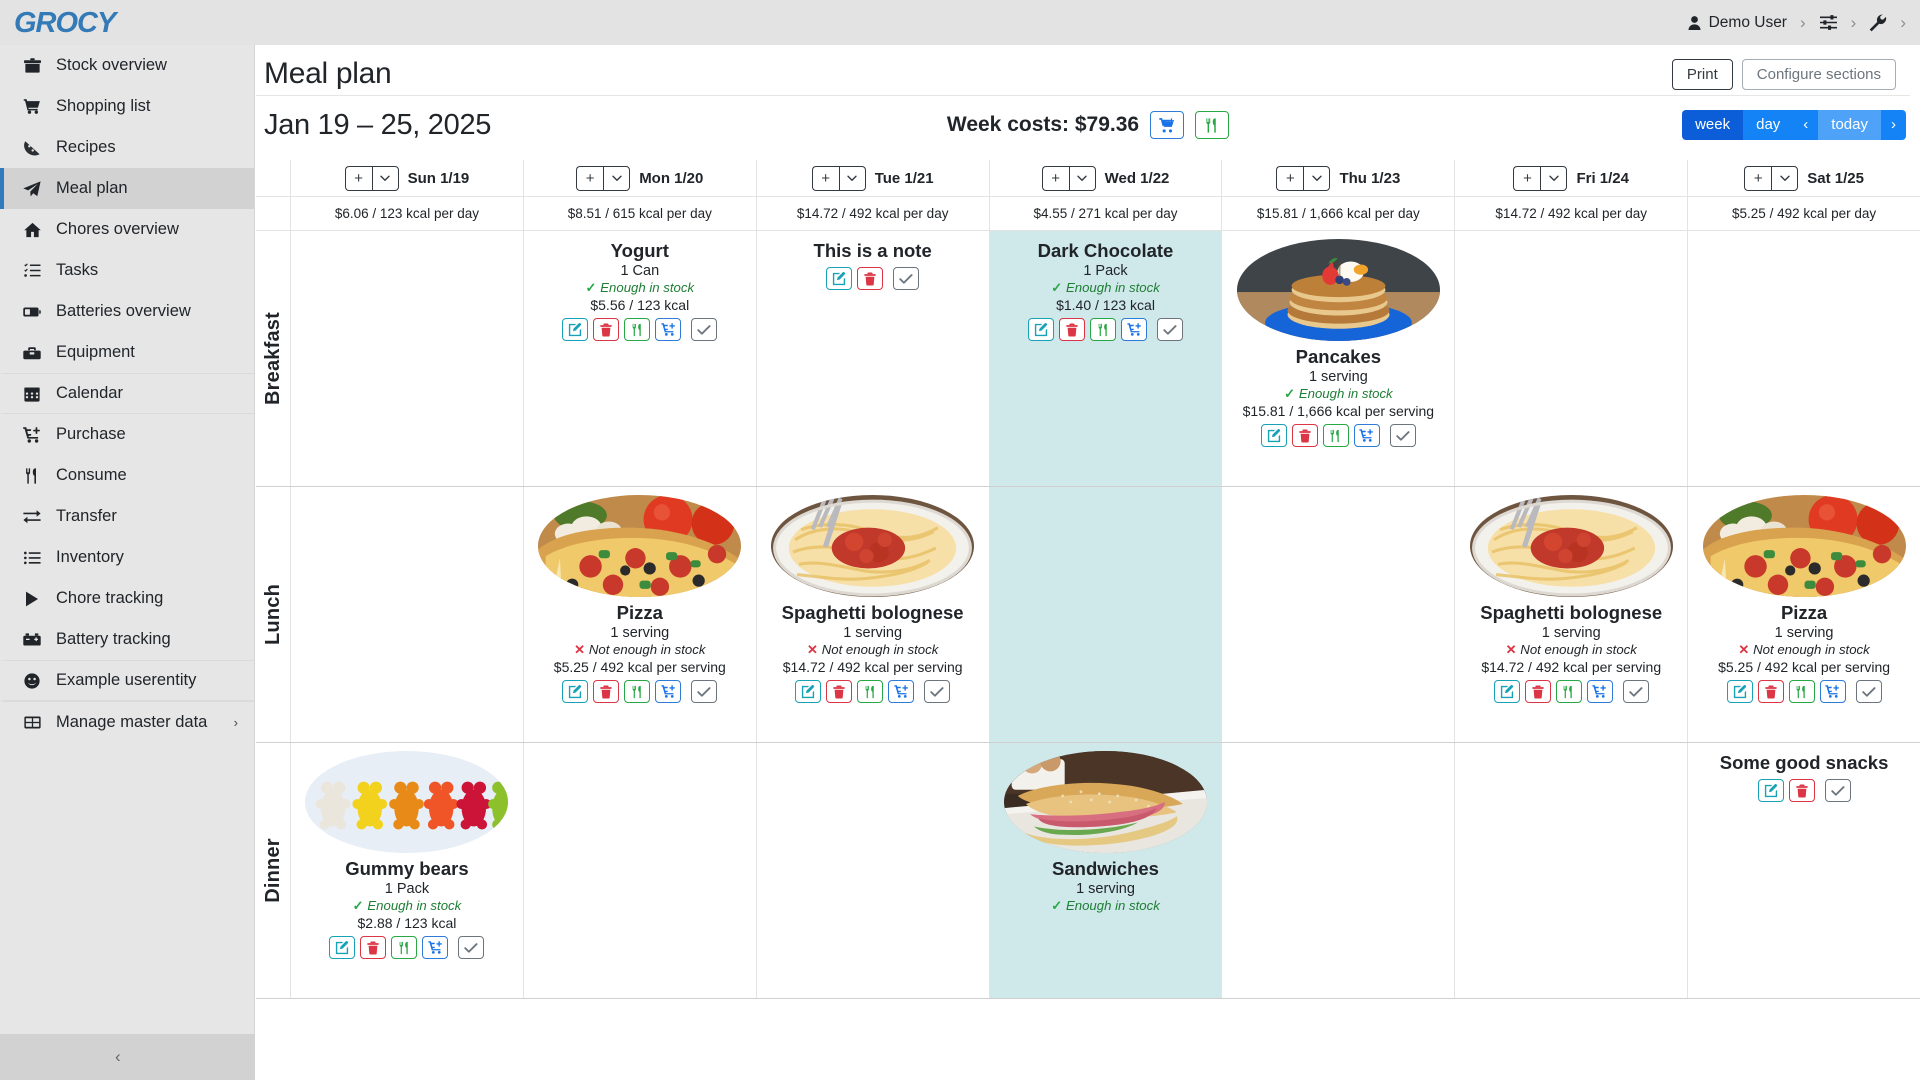 This screenshot has height=1080, width=1920. What do you see at coordinates (1713, 125) in the screenshot?
I see `view-week-button: week` at bounding box center [1713, 125].